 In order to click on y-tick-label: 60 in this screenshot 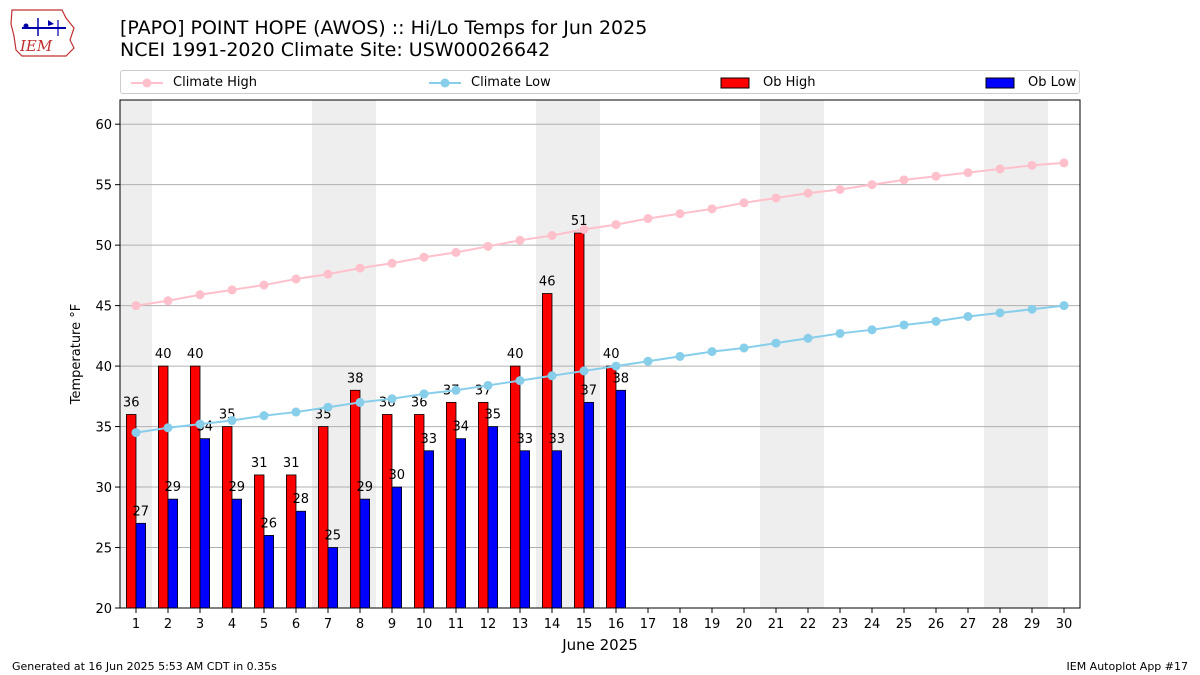, I will do `click(103, 125)`.